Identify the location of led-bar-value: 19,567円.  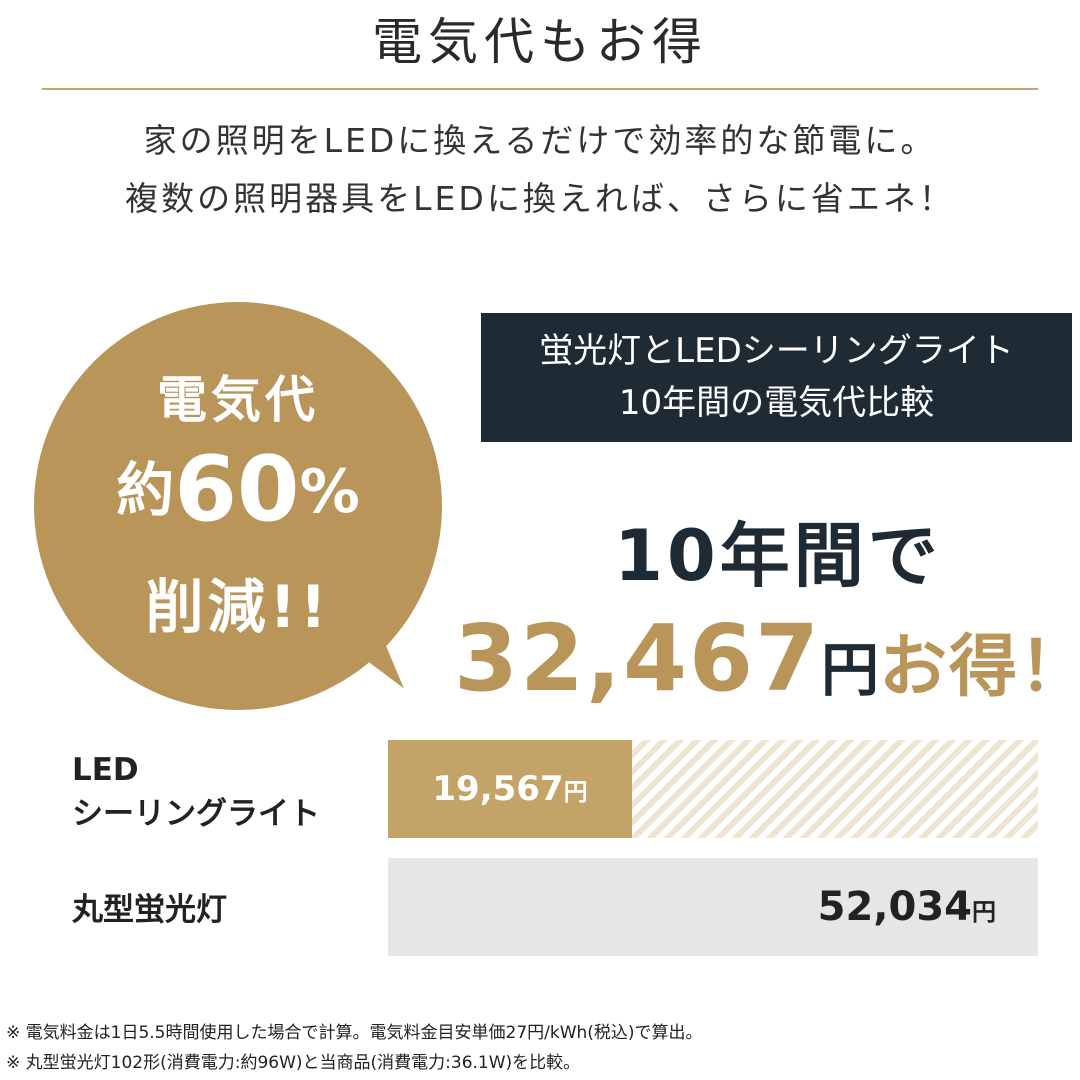
(509, 789).